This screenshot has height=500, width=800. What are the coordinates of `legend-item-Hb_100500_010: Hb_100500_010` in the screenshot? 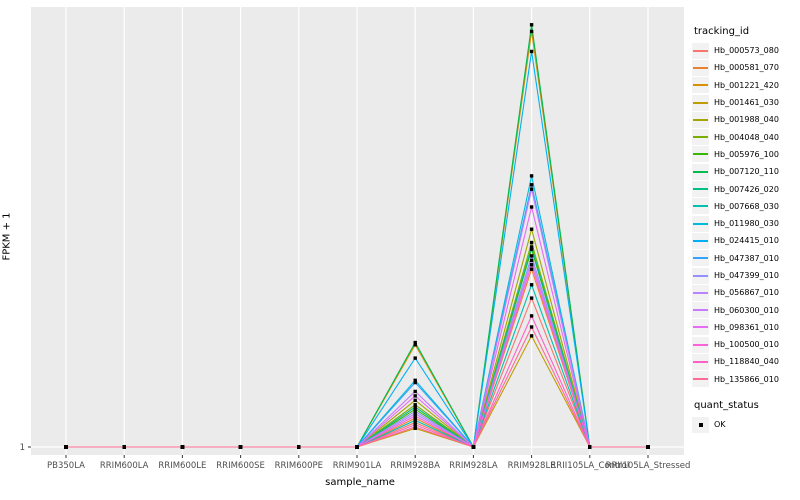 It's located at (745, 344).